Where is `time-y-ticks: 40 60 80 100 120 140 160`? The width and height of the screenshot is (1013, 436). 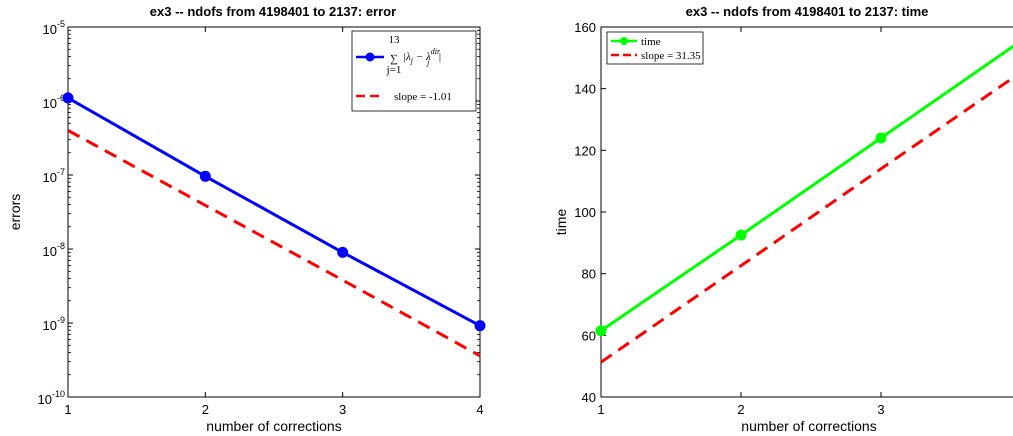
time-y-ticks: 40 60 80 100 120 140 160 is located at coordinates (590, 212).